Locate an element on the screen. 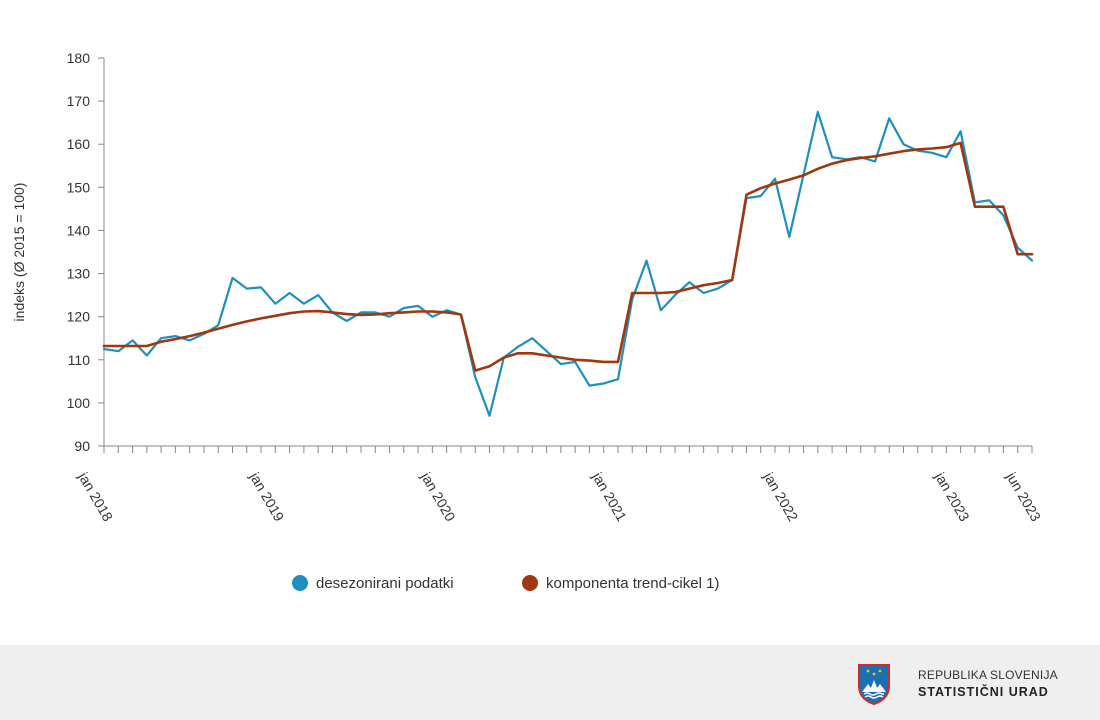 This screenshot has width=1100, height=720. y-tick-label: 160 is located at coordinates (79, 144).